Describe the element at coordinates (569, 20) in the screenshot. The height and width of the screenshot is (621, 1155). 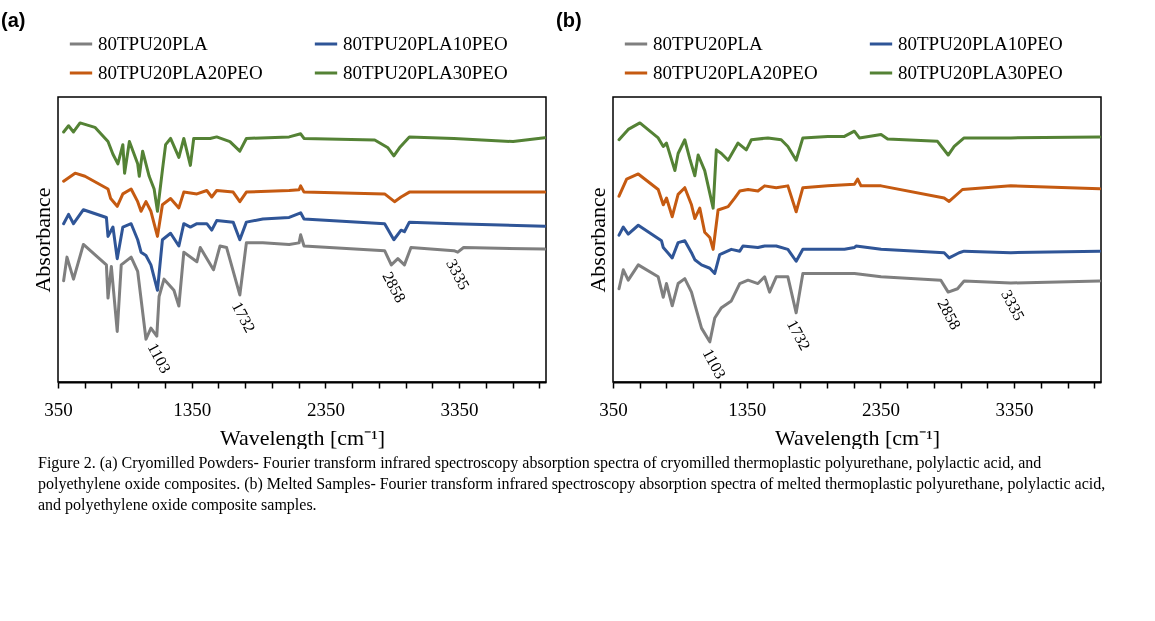
I see `chart-title: (b)` at that location.